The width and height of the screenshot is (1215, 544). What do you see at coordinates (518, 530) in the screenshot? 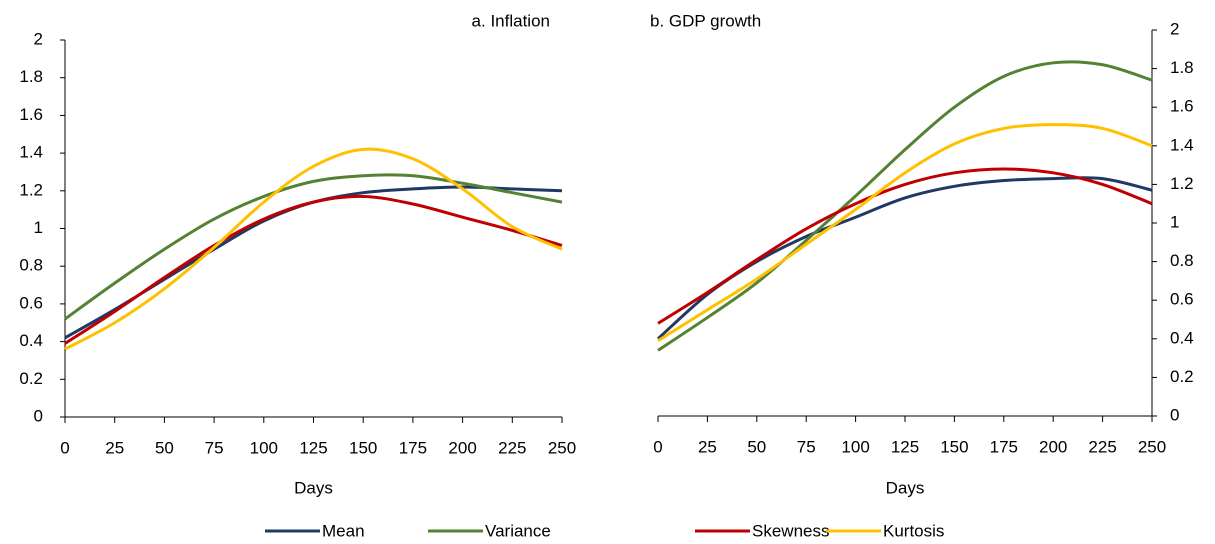
I see `legend-label: Variance` at bounding box center [518, 530].